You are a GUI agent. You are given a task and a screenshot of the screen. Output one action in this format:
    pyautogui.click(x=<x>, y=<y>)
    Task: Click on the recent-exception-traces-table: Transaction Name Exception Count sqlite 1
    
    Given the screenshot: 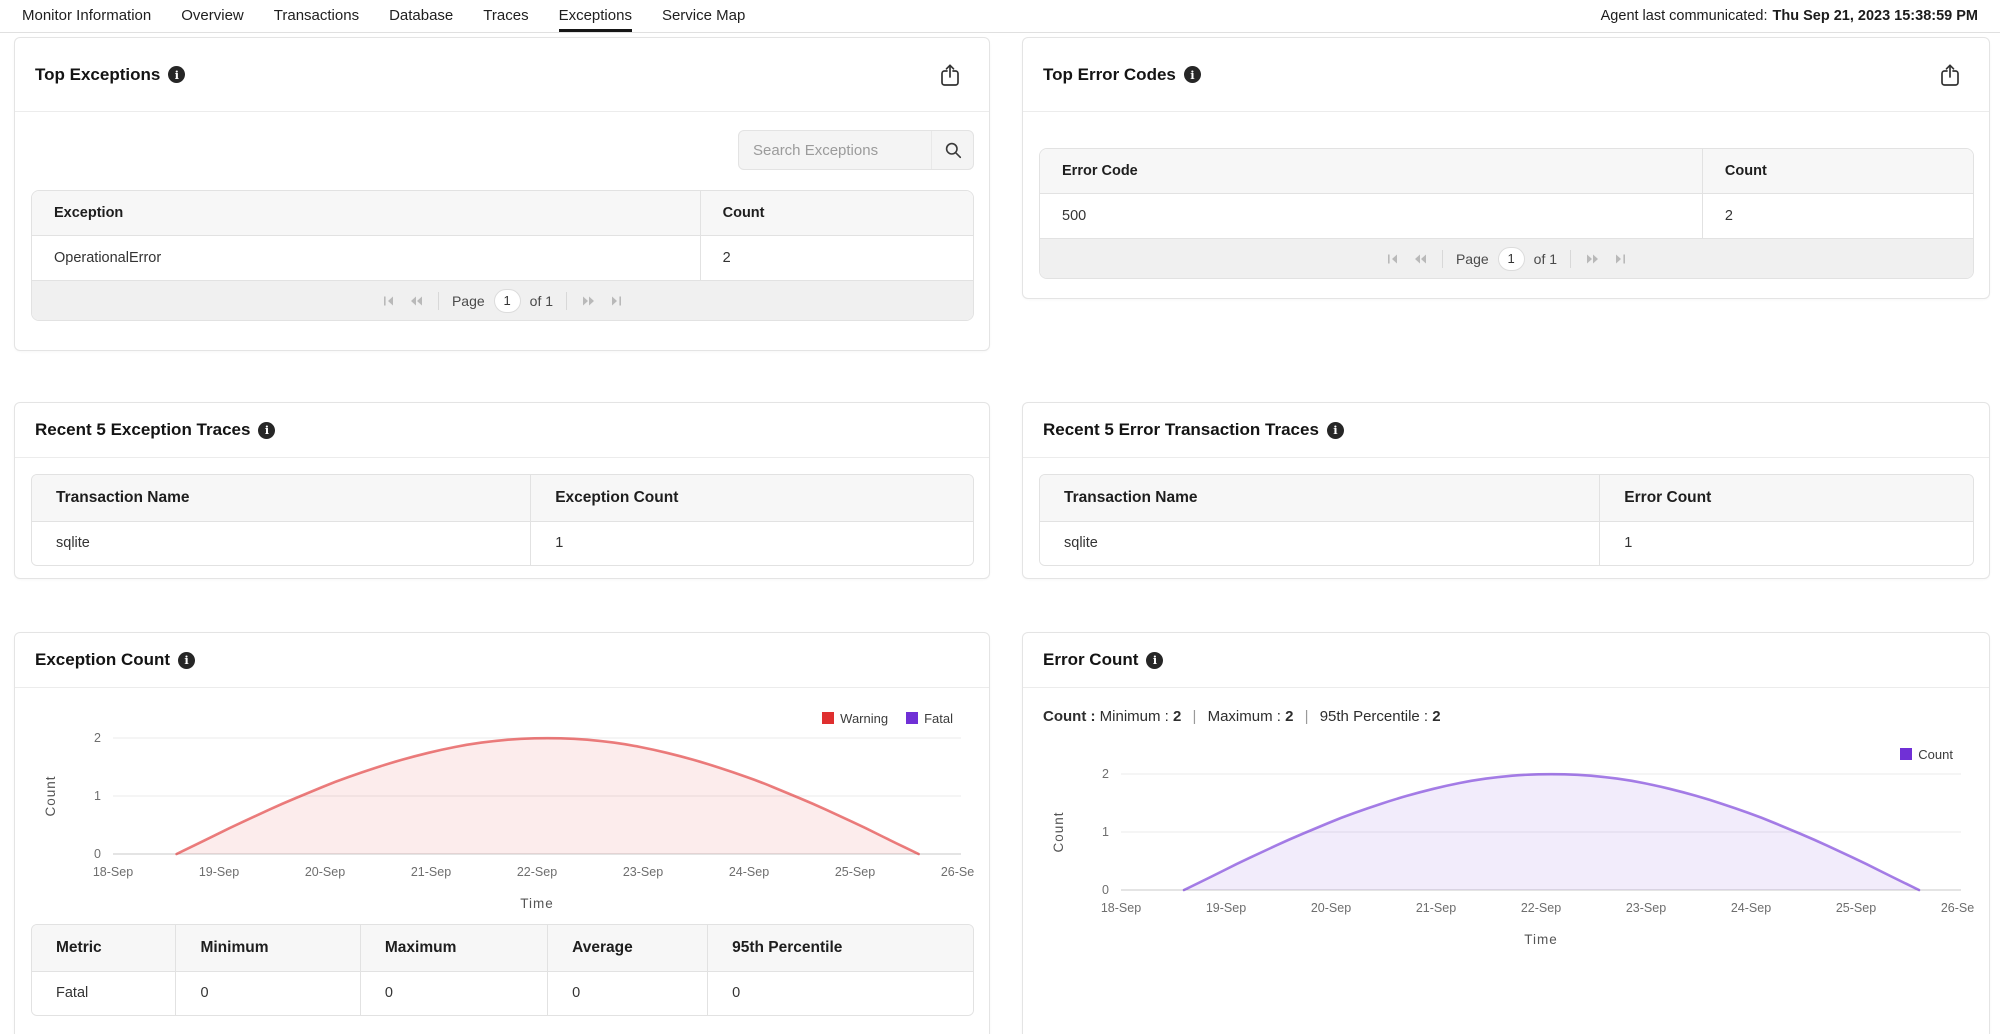 What is the action you would take?
    pyautogui.click(x=502, y=520)
    